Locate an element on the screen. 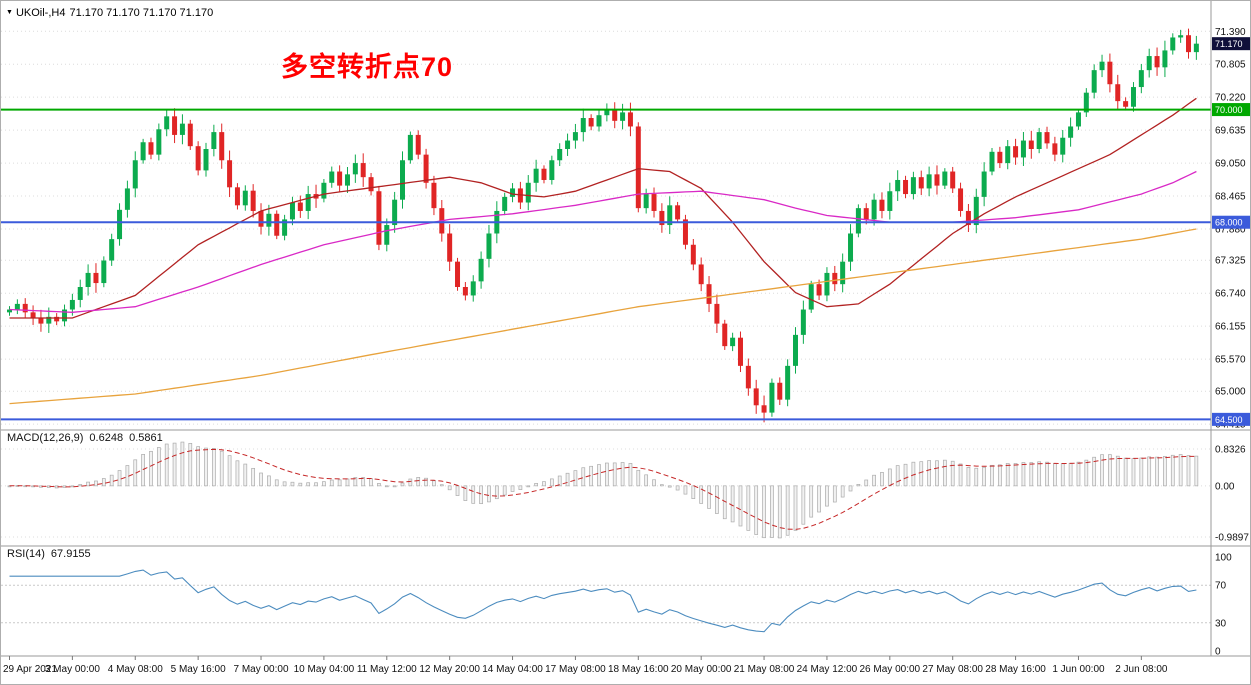 The image size is (1251, 685). last-price-badge-label: 71.170 is located at coordinates (1229, 44).